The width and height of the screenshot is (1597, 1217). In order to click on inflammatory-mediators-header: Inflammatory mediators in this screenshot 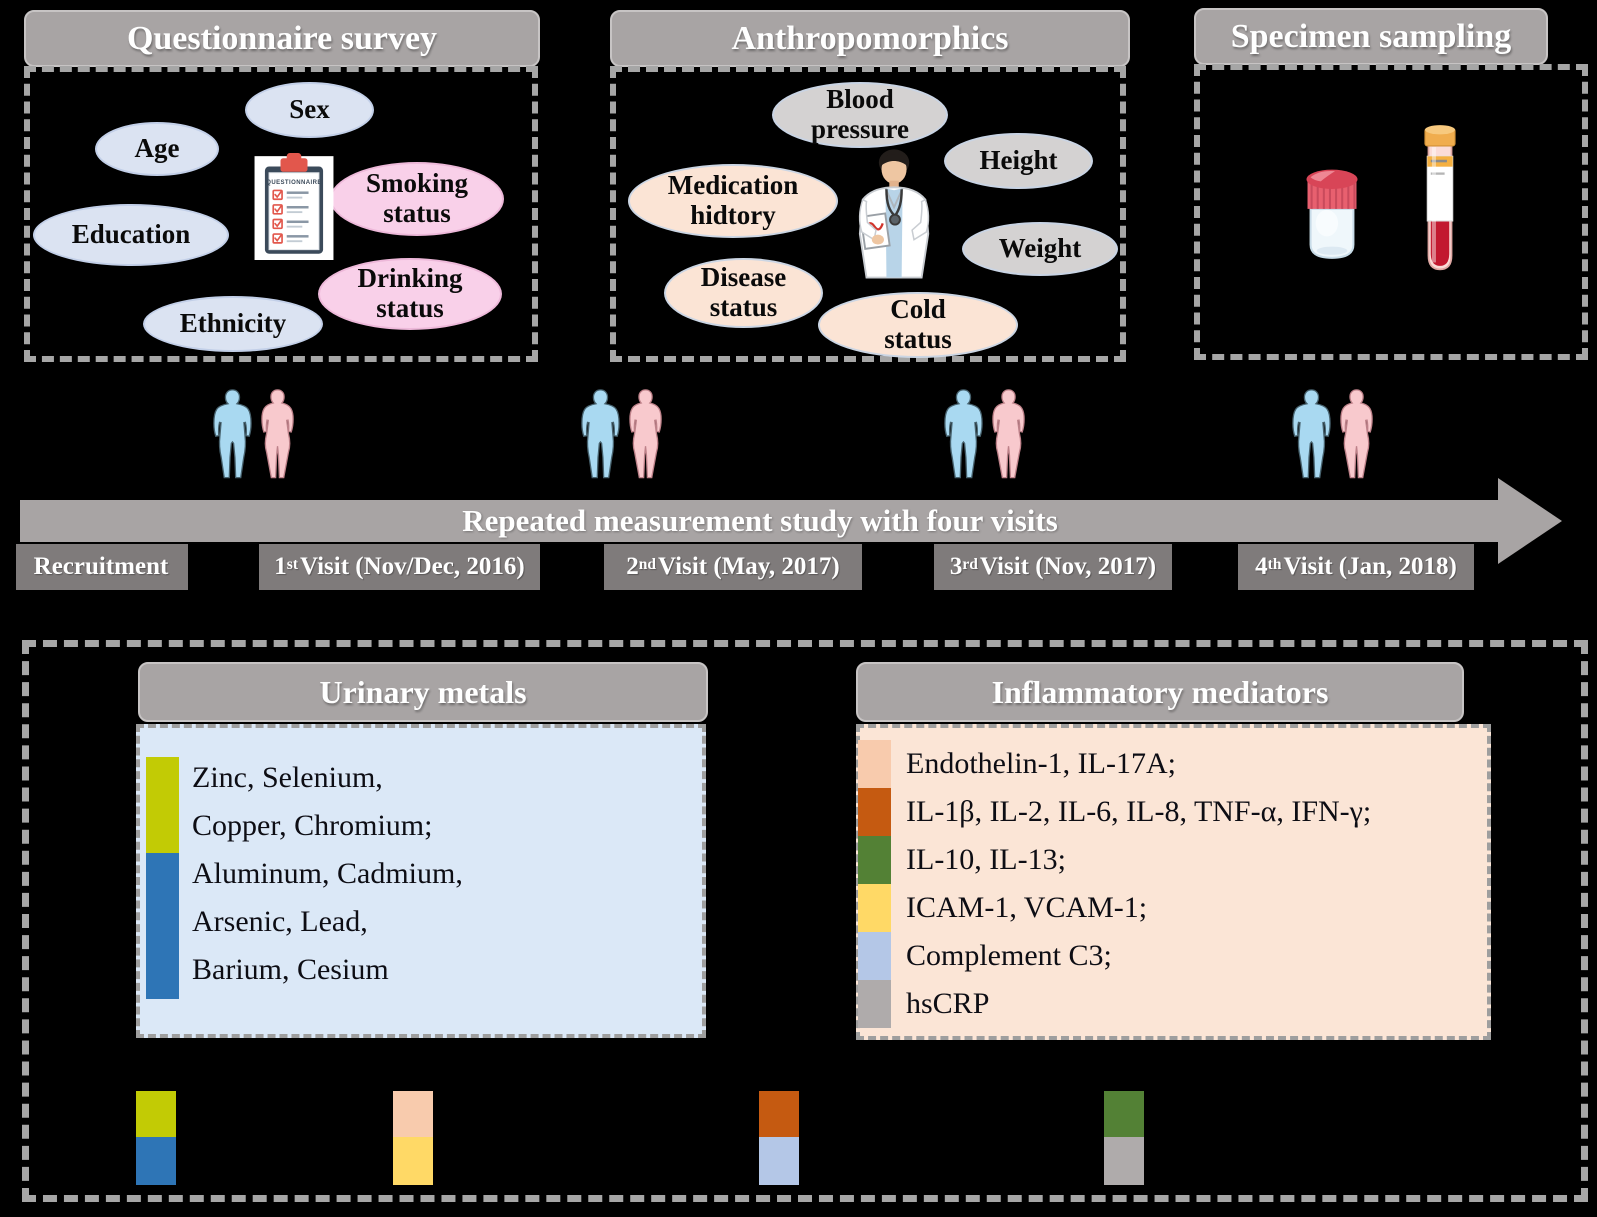, I will do `click(1160, 692)`.